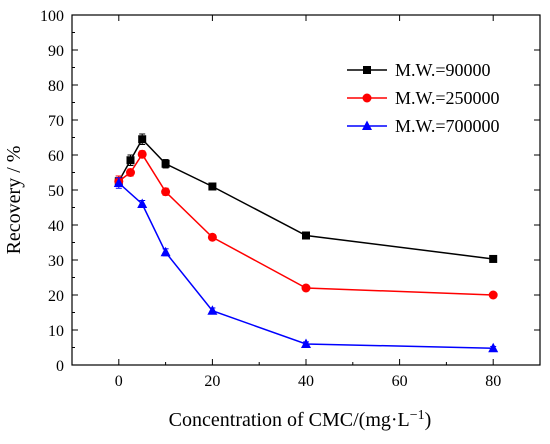 Image resolution: width=550 pixels, height=444 pixels. I want to click on legend-label: M.W.=700000, so click(447, 126).